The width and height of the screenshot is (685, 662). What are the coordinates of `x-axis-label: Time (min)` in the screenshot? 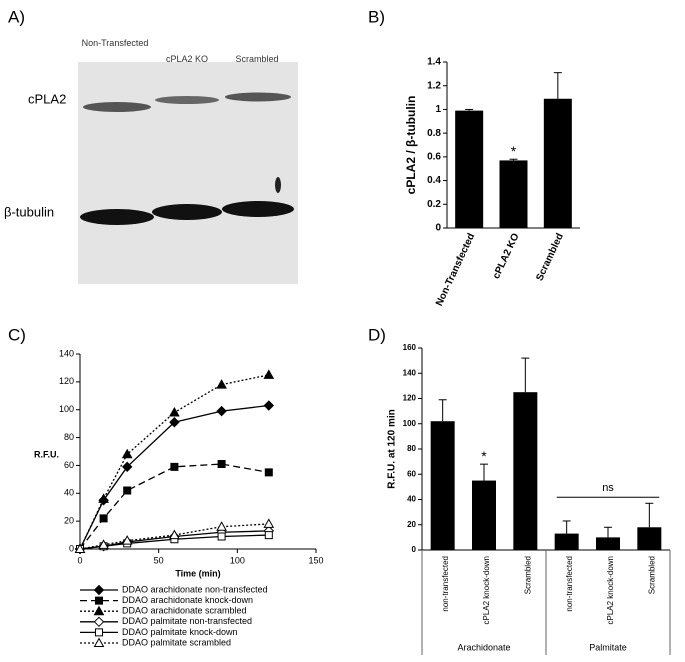 It's located at (197, 573).